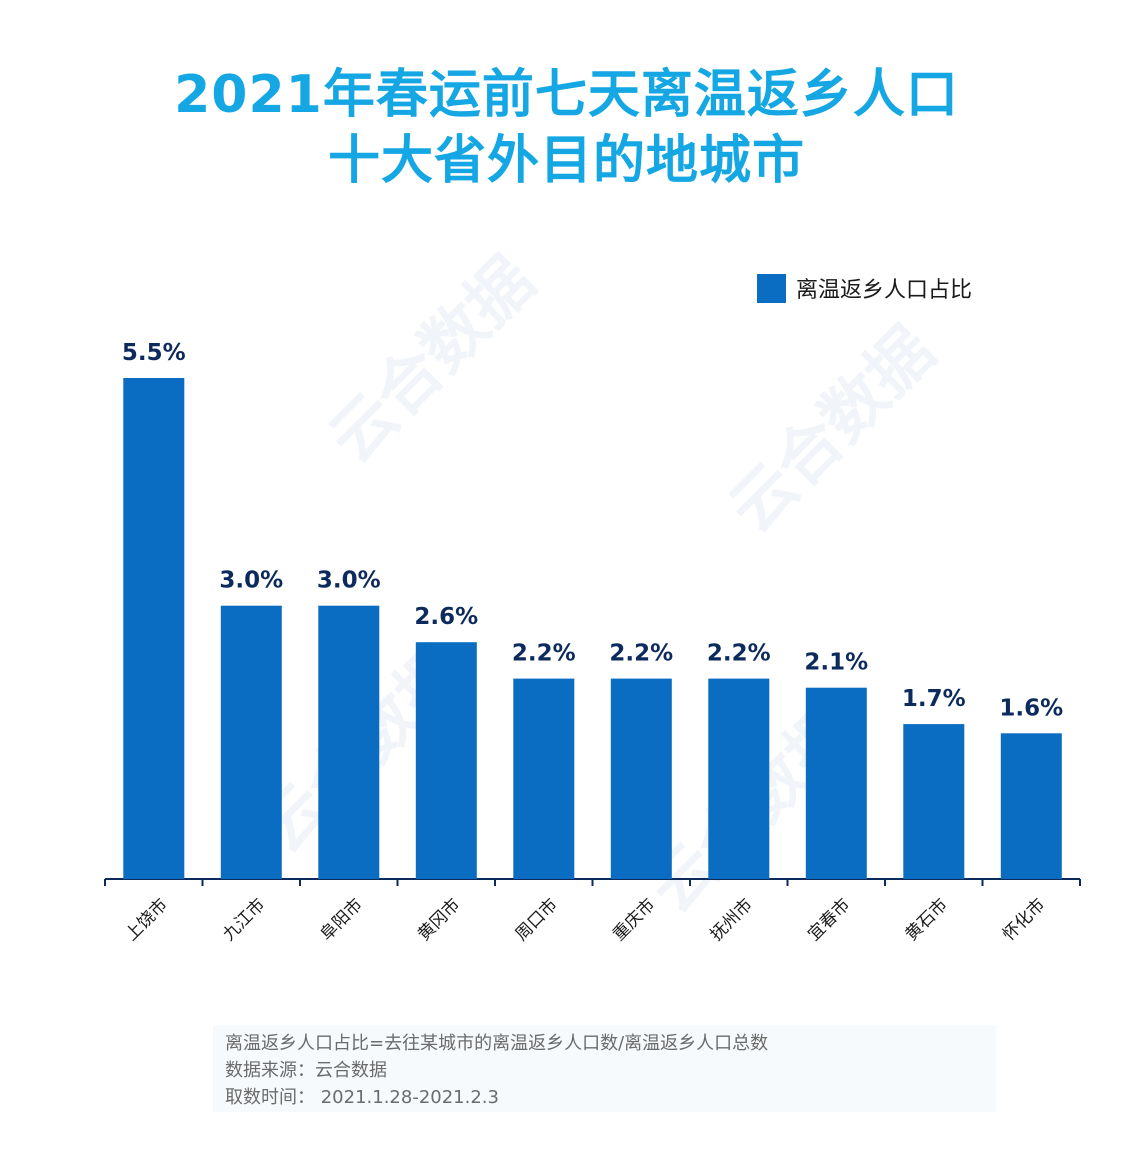 The image size is (1133, 1168). I want to click on x-tick-label-6: 重庆市, so click(634, 920).